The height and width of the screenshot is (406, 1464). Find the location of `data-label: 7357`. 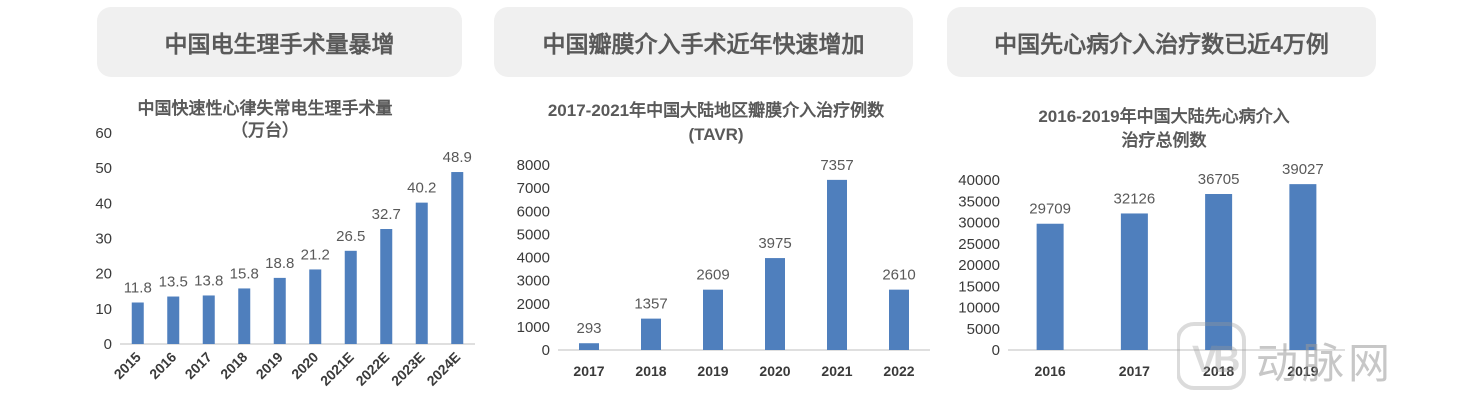

data-label: 7357 is located at coordinates (836, 165).